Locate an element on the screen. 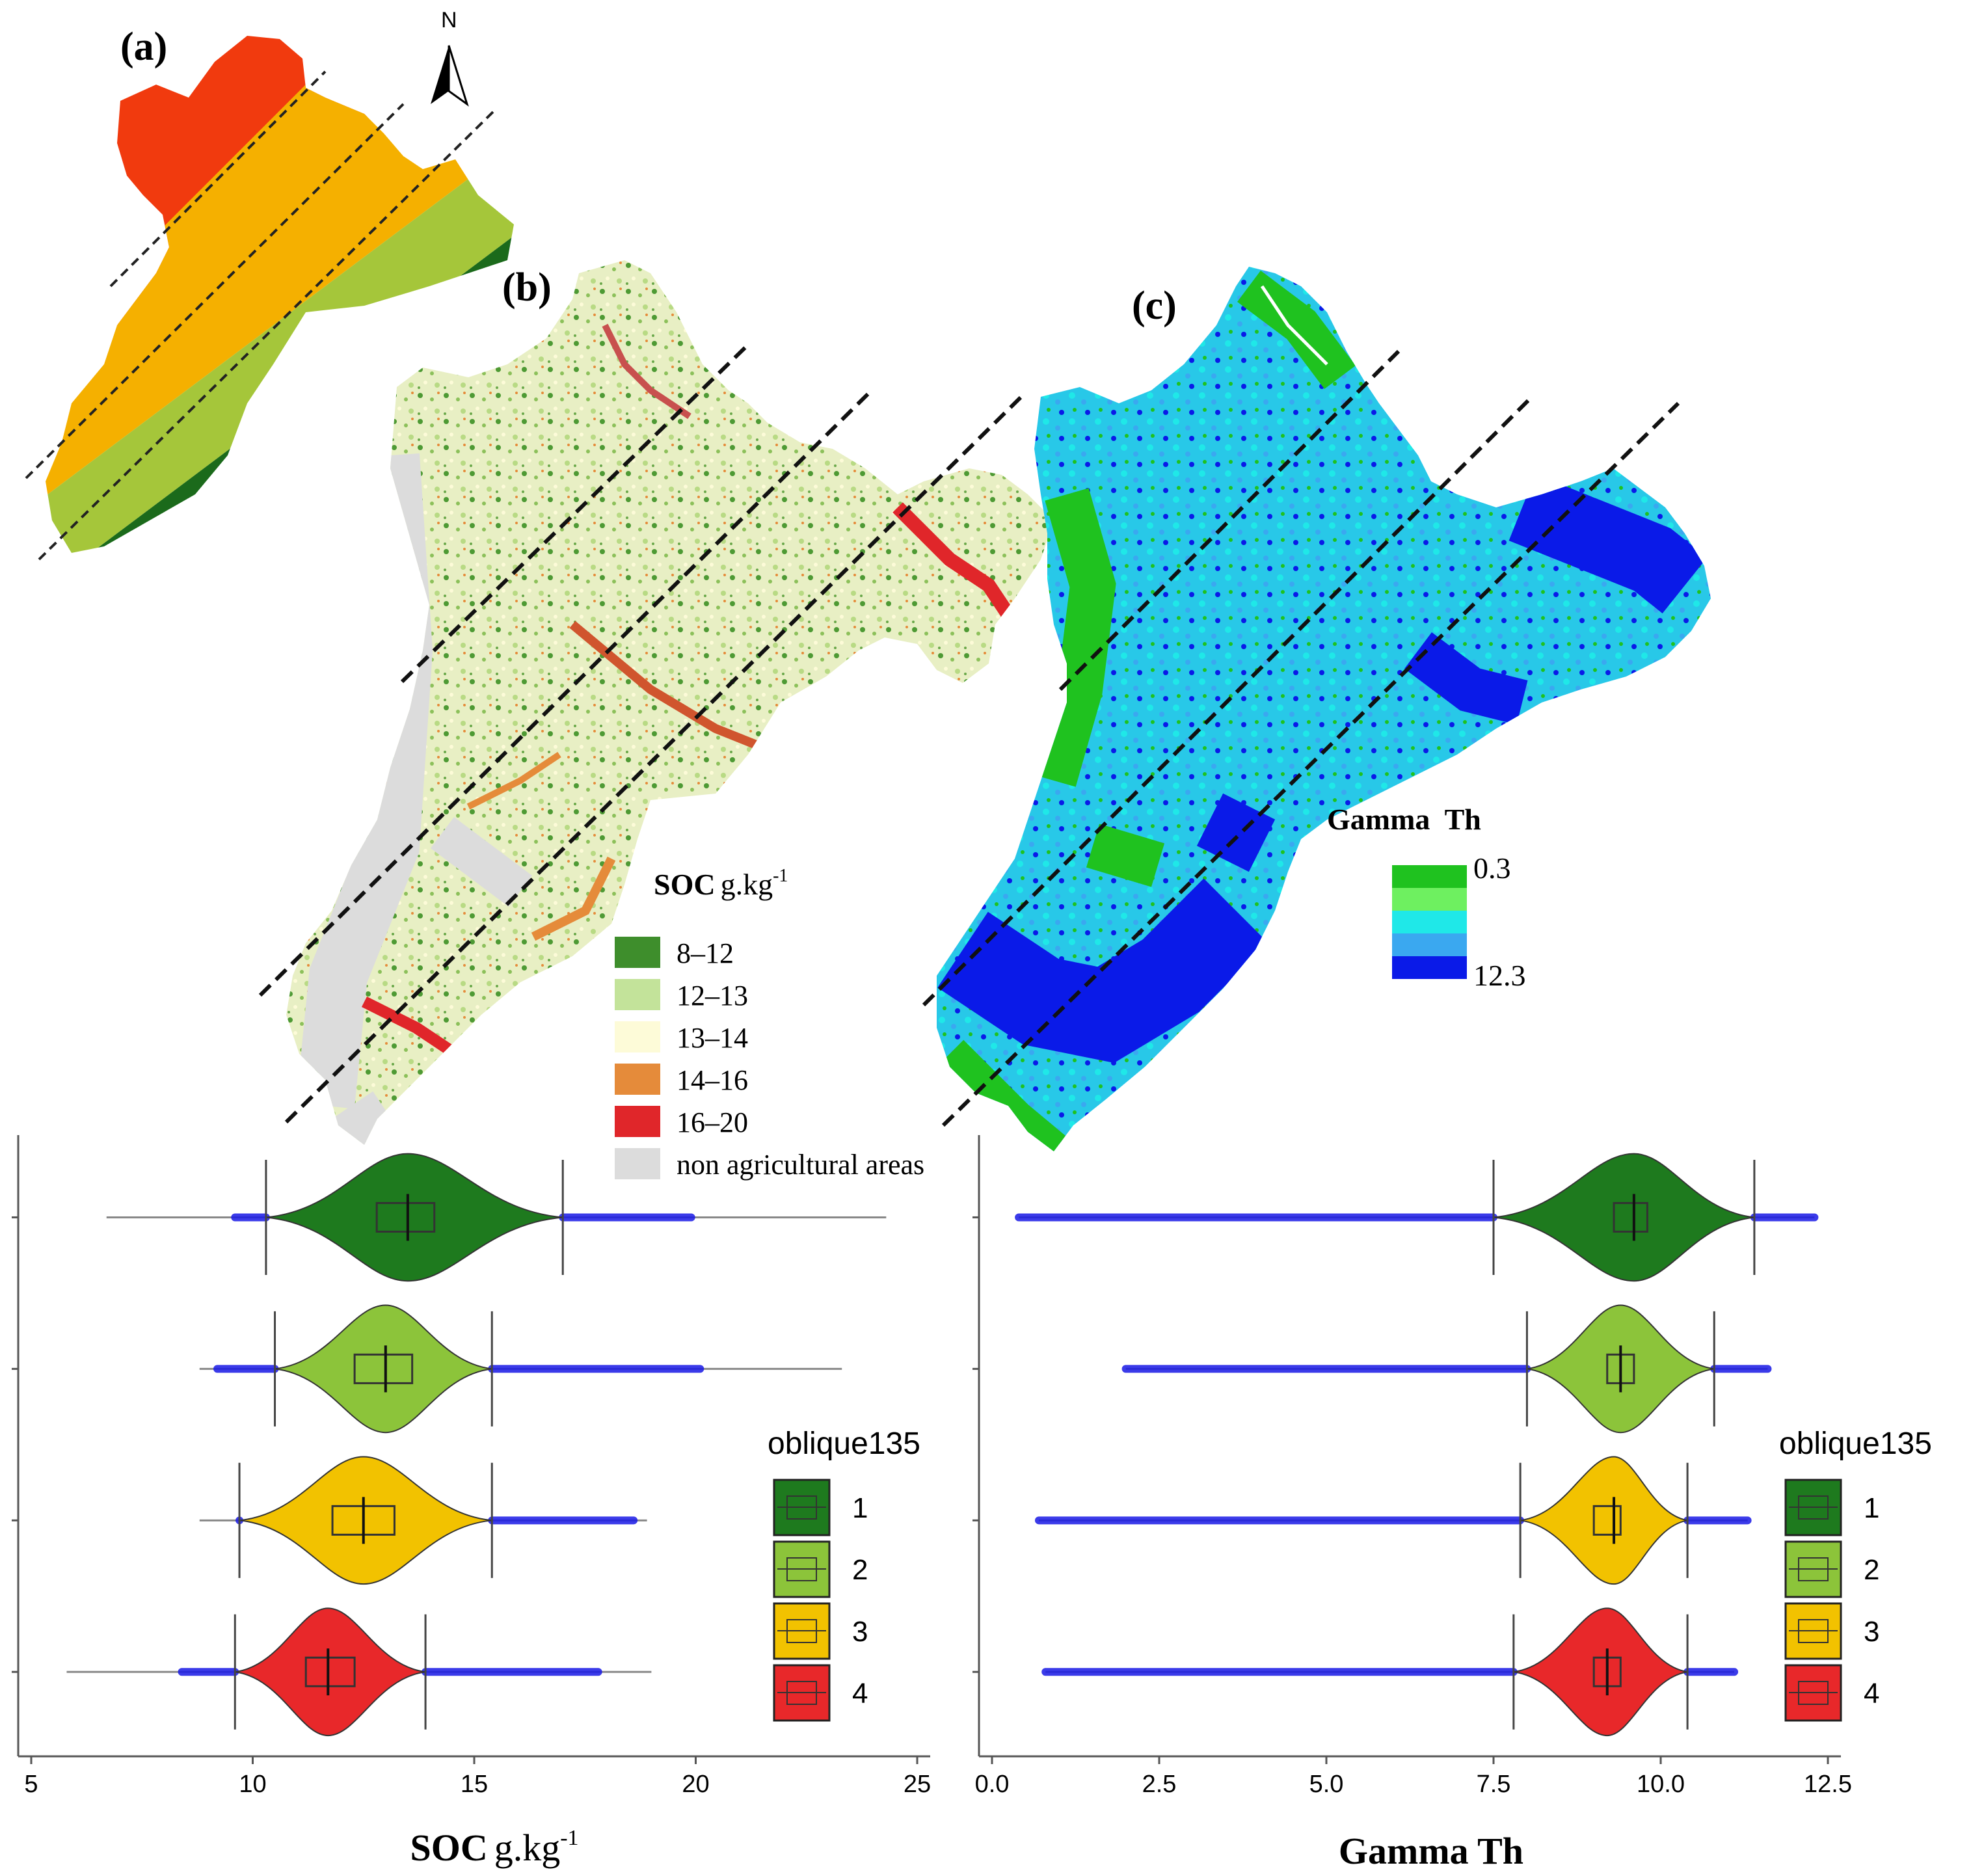  gamma-legend-min: 0.3 is located at coordinates (1492, 868).